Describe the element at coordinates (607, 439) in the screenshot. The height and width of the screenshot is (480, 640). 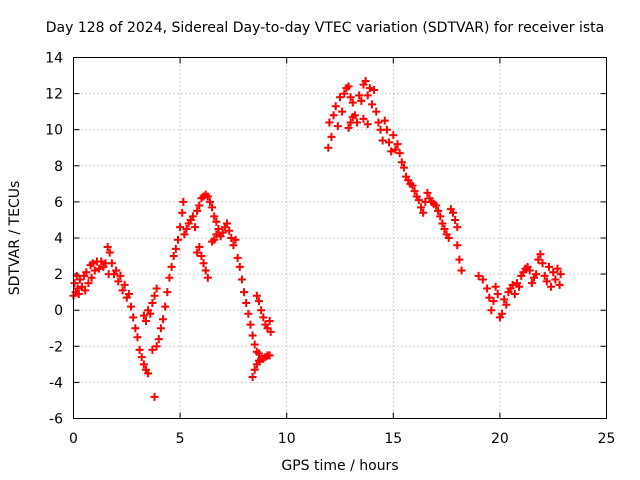
I see `x-tick-label: 25` at that location.